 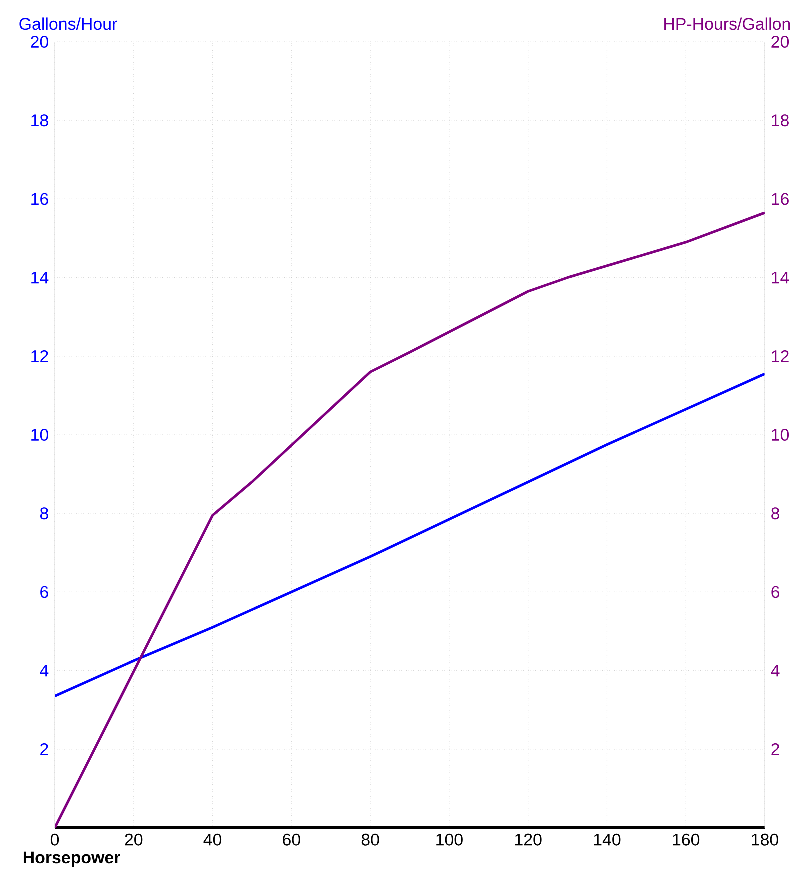 I want to click on y2-tick-label: 2, so click(x=776, y=749).